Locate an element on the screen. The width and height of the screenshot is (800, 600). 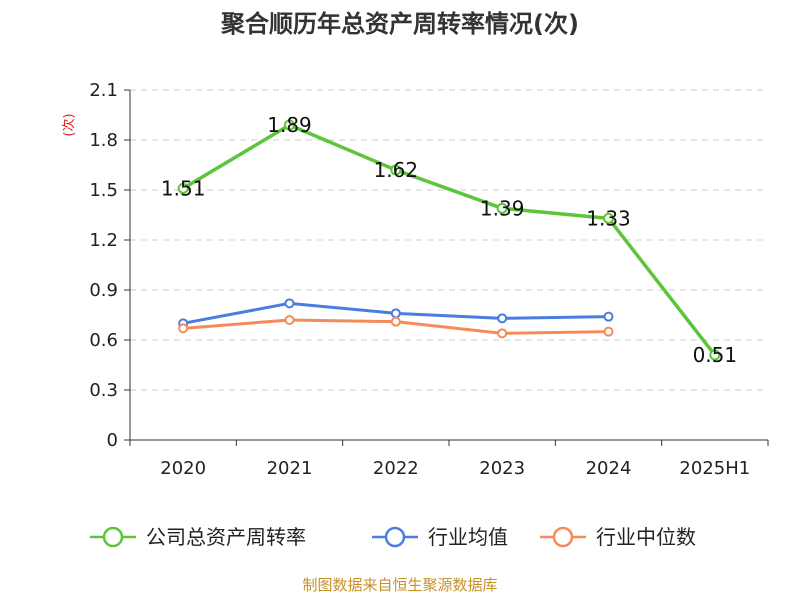
data-label: 1.89 is located at coordinates (289, 125).